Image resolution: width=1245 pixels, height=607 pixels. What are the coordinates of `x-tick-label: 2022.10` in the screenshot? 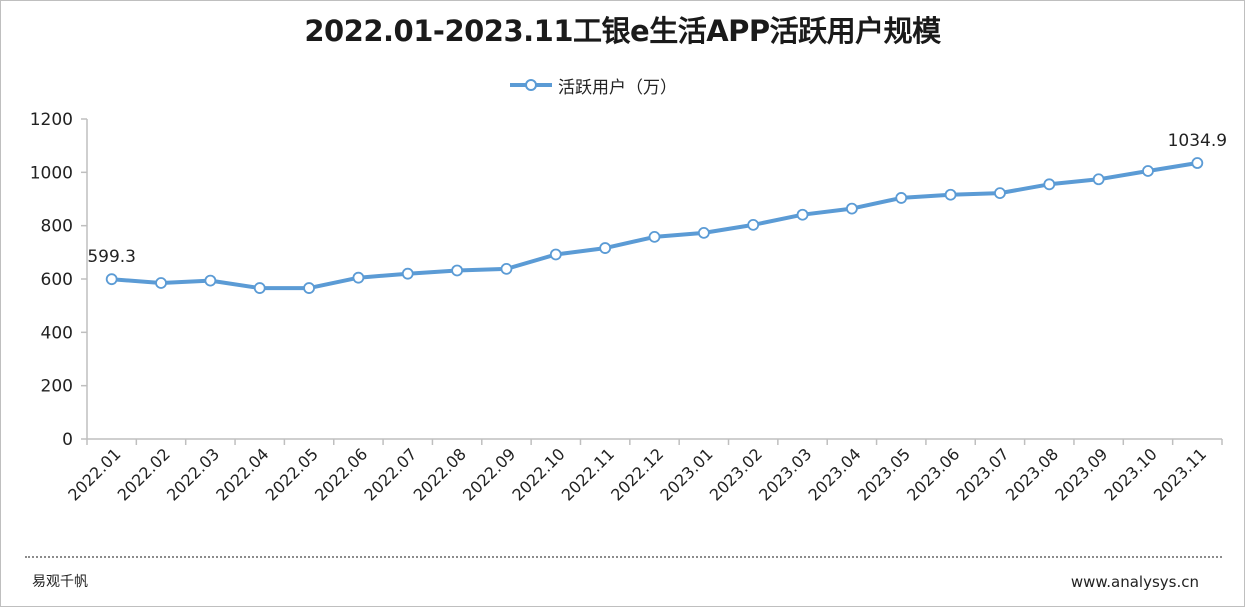 It's located at (538, 474).